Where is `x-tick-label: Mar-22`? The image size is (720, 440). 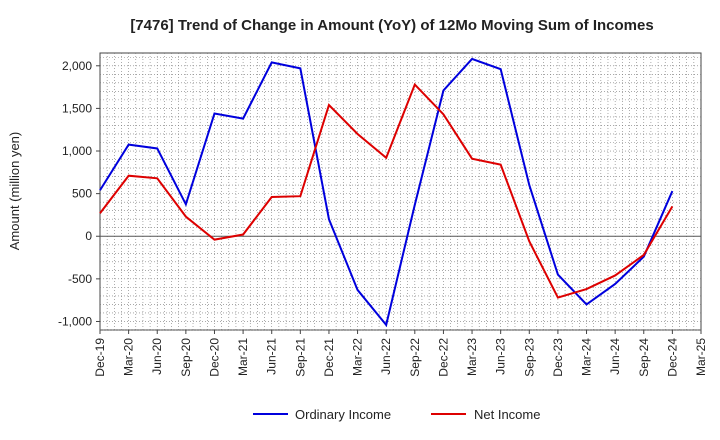 x-tick-label: Mar-22 is located at coordinates (358, 357).